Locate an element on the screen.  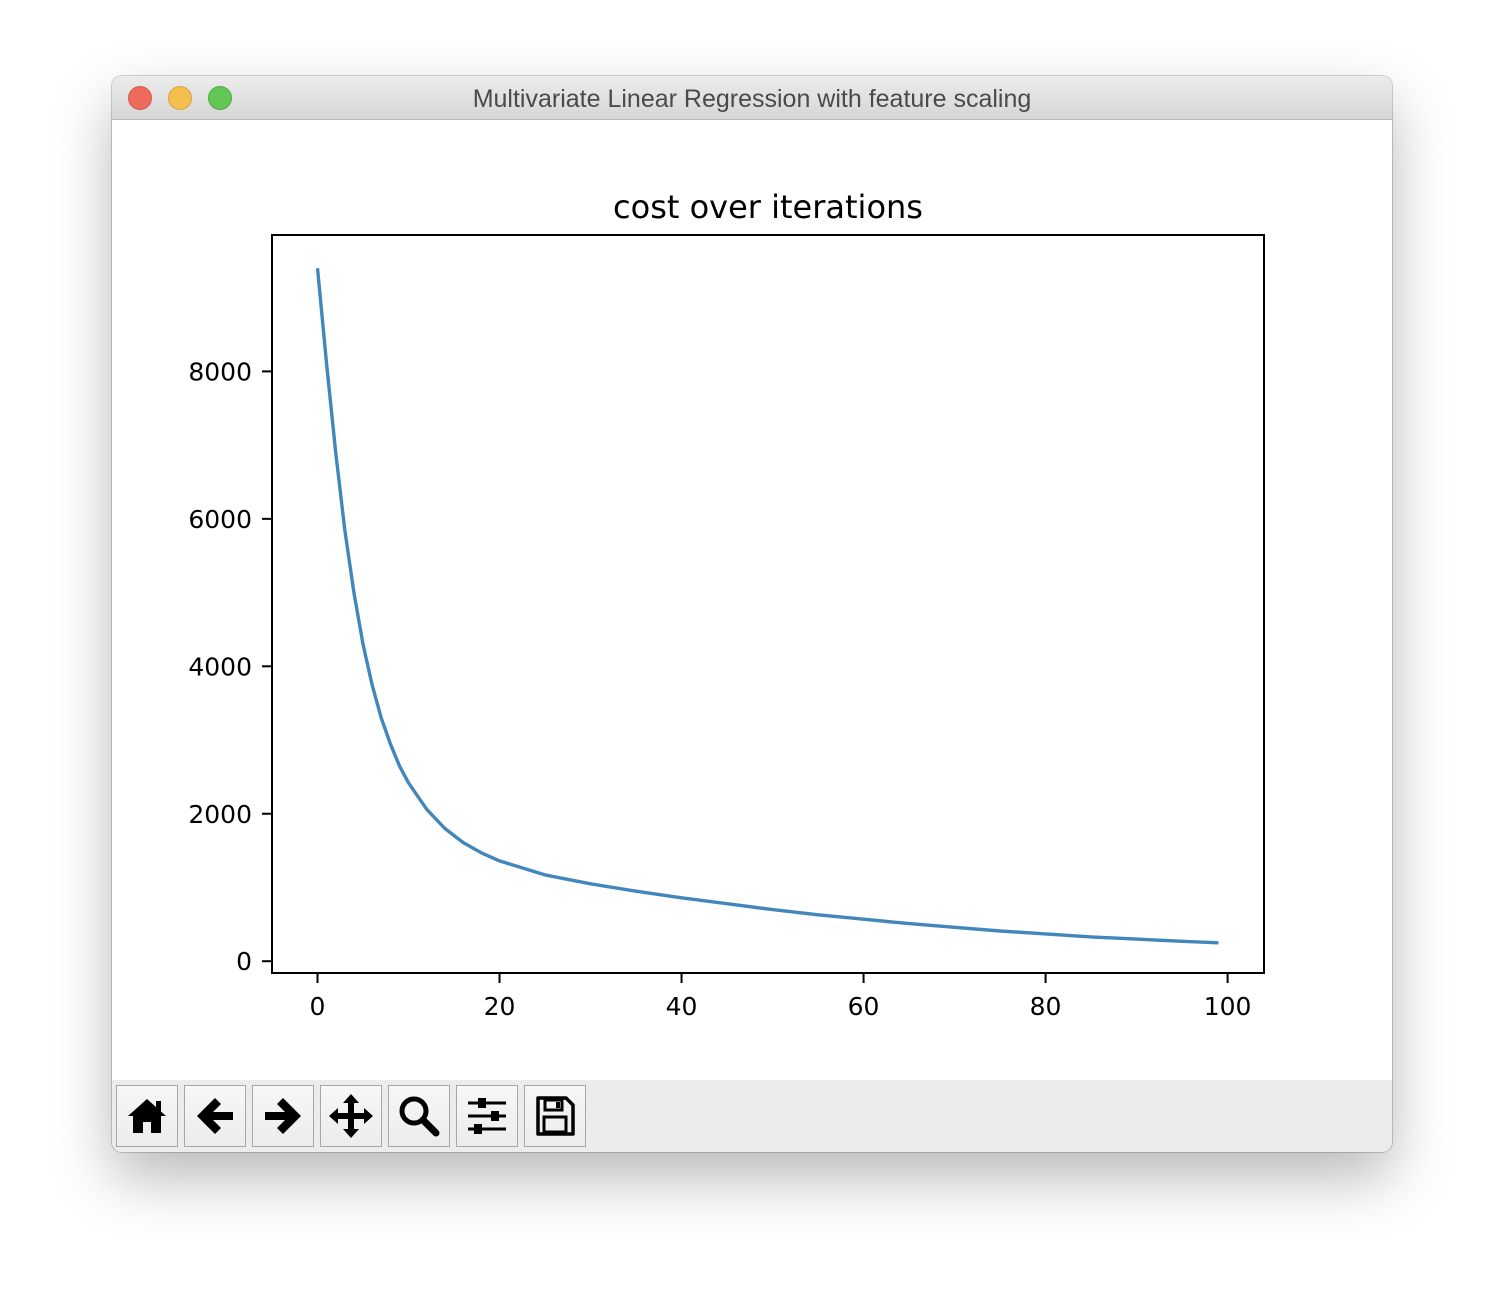
arrow-right-icon is located at coordinates (283, 1116).